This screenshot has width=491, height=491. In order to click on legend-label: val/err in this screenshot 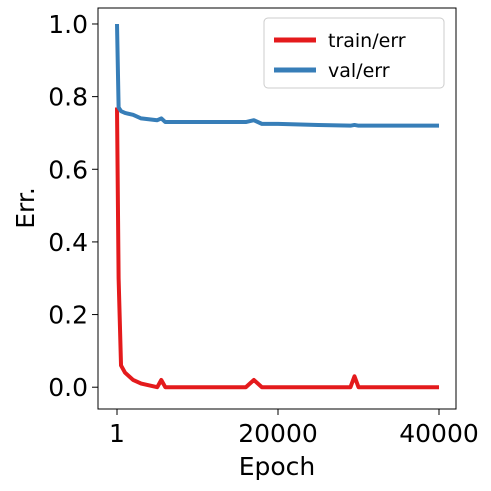, I will do `click(359, 71)`.